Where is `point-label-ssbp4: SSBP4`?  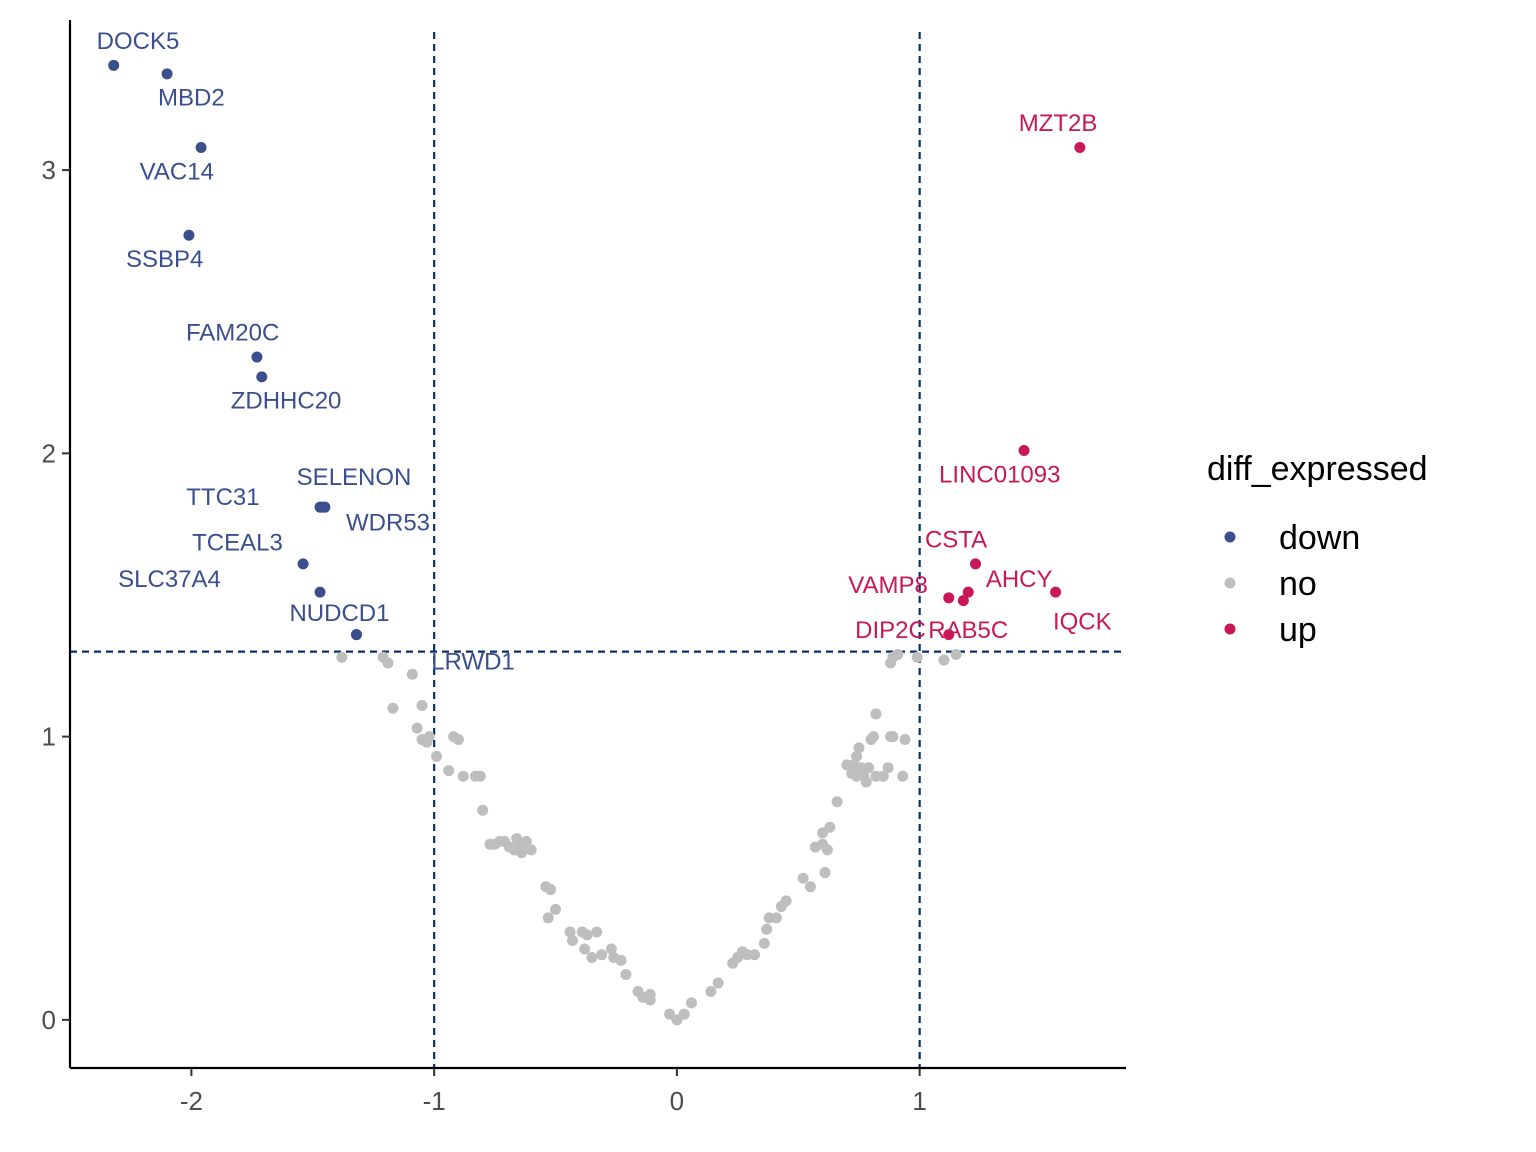
point-label-ssbp4: SSBP4 is located at coordinates (164, 259).